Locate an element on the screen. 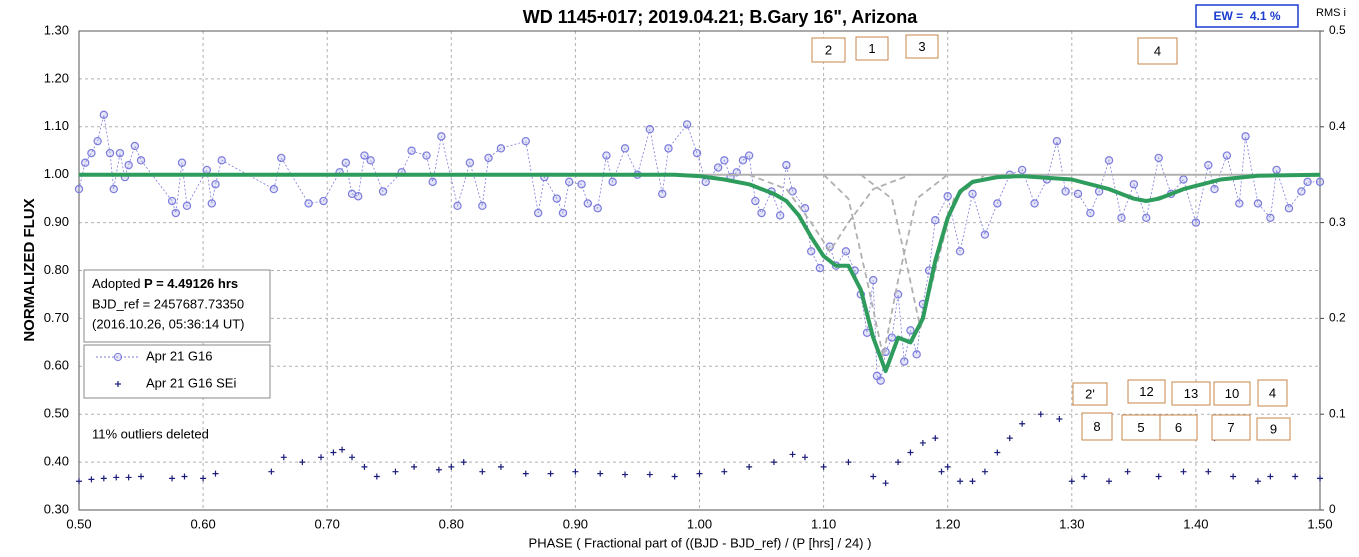 The image size is (1359, 557). event-label: 3 is located at coordinates (921, 46).